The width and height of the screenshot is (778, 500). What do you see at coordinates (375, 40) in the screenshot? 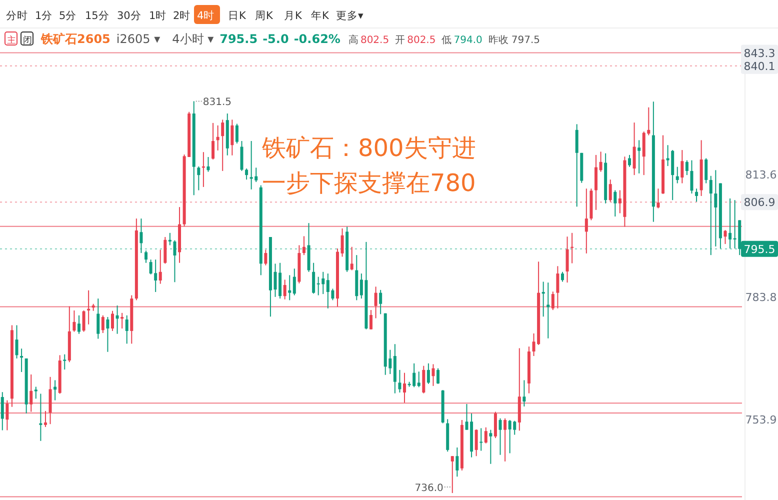
I see `annotation: 802.5` at bounding box center [375, 40].